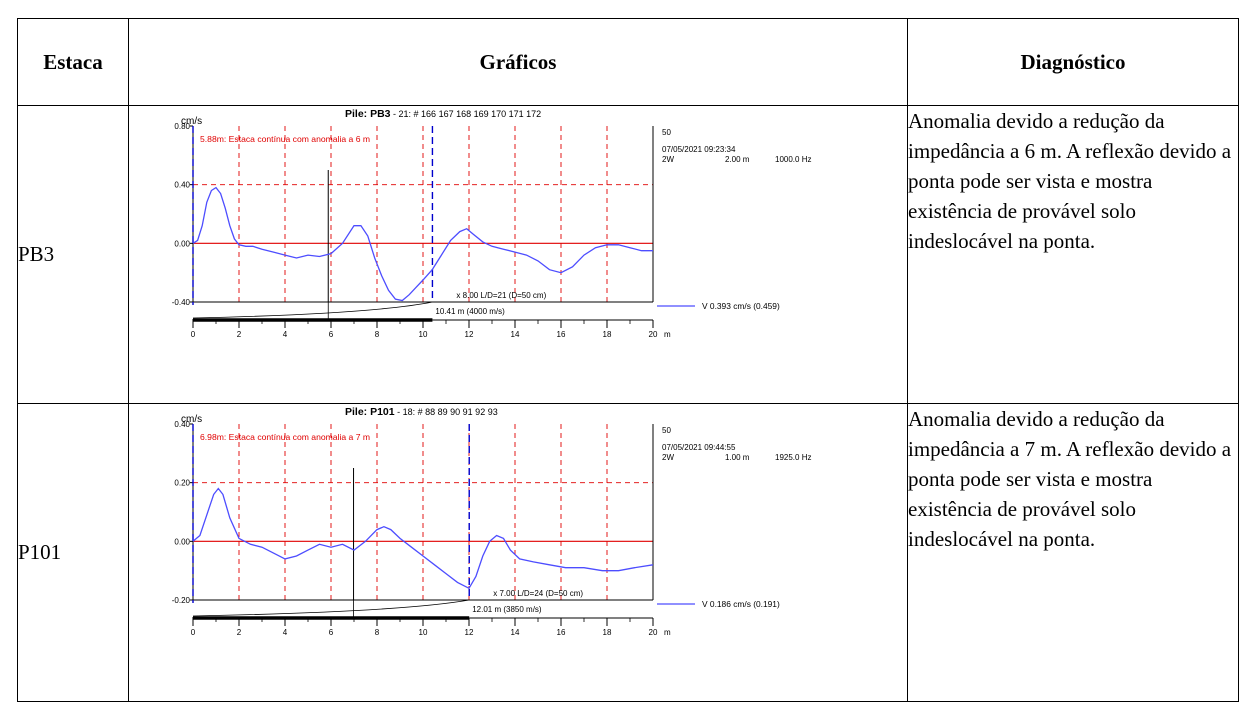  Describe the element at coordinates (1073, 62) in the screenshot. I see `header-diagnostico: Diagnóstico` at that location.